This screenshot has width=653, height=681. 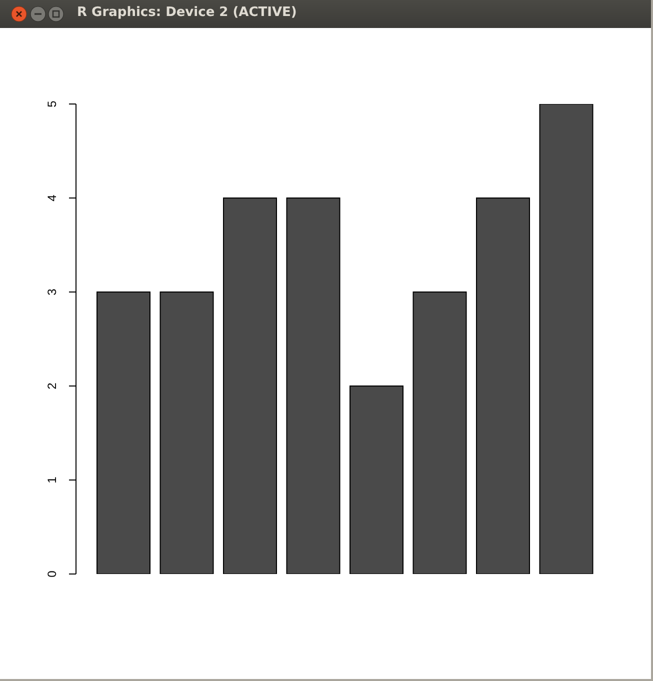 I want to click on y-tick-label: 0, so click(x=52, y=574).